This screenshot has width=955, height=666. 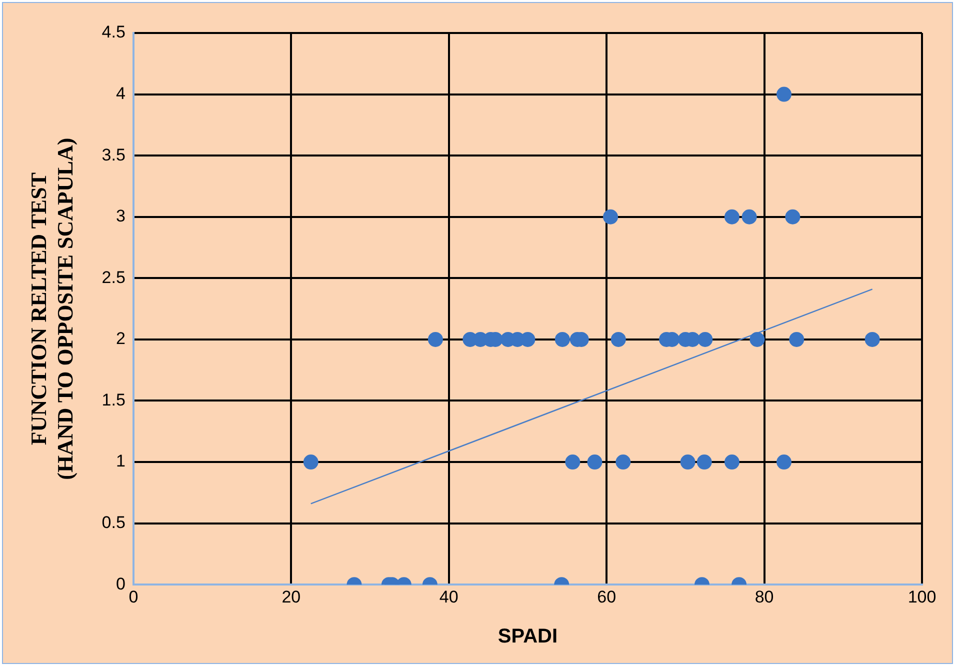 I want to click on y-tick-label: 3, so click(x=121, y=216).